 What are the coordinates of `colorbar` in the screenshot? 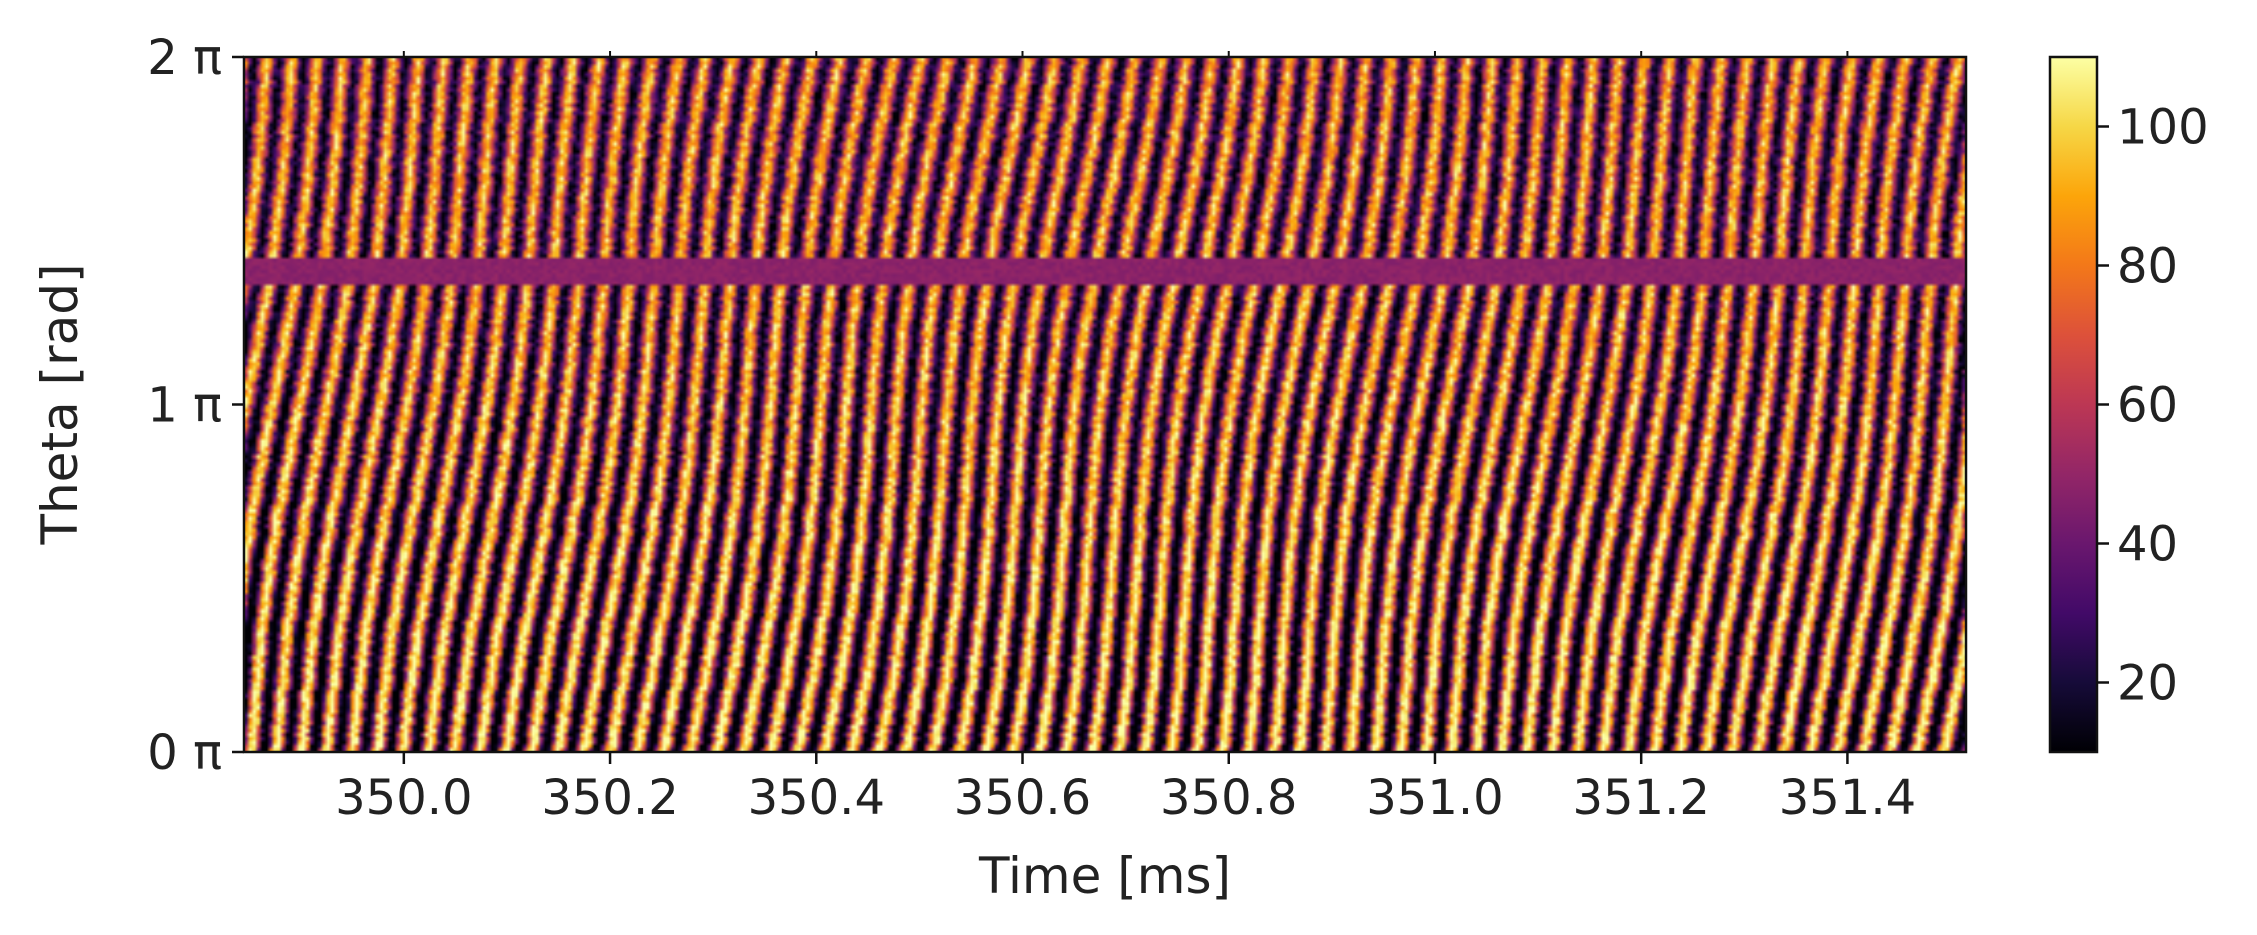 It's located at (2073, 404).